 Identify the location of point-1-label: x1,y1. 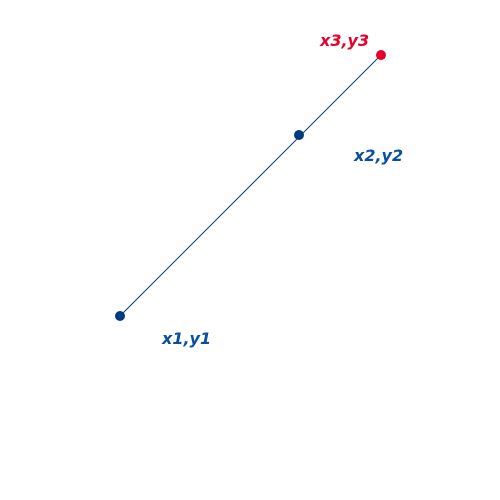
(186, 338).